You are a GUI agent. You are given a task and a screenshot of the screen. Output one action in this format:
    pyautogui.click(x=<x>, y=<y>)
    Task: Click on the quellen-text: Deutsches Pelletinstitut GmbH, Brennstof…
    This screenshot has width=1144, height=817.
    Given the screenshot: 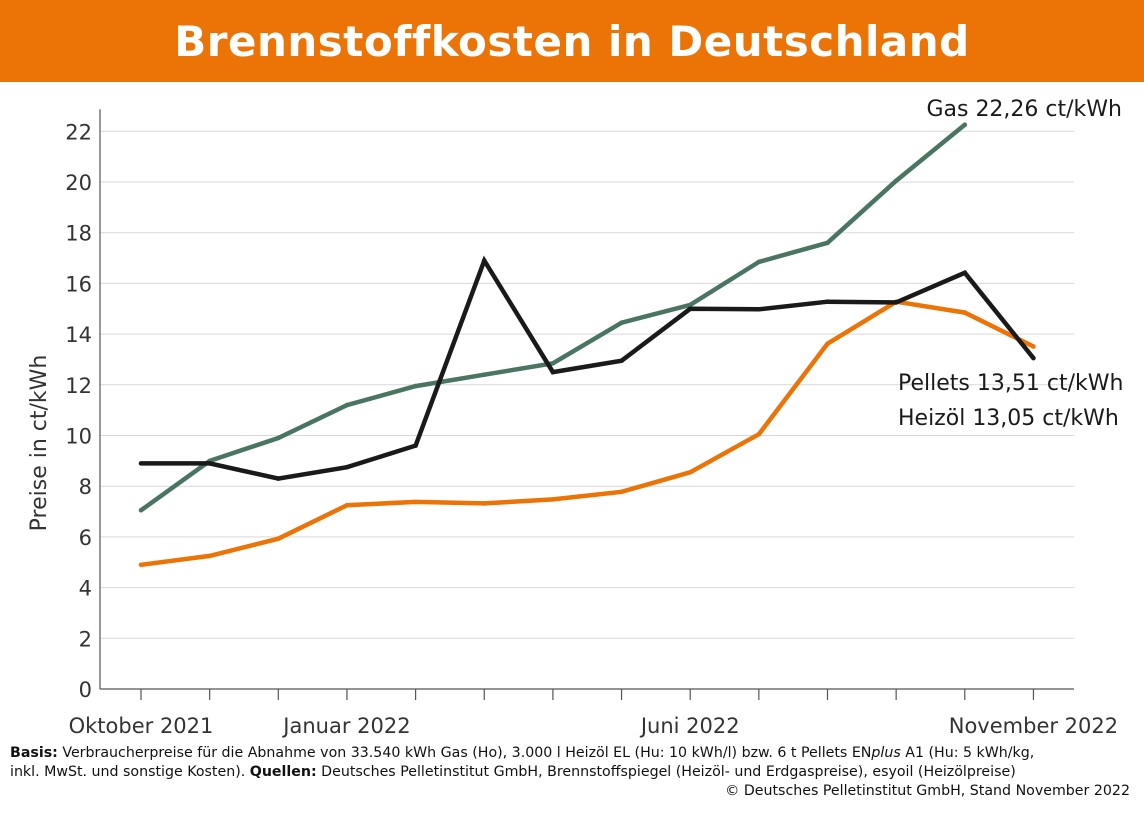 What is the action you would take?
    pyautogui.click(x=666, y=772)
    